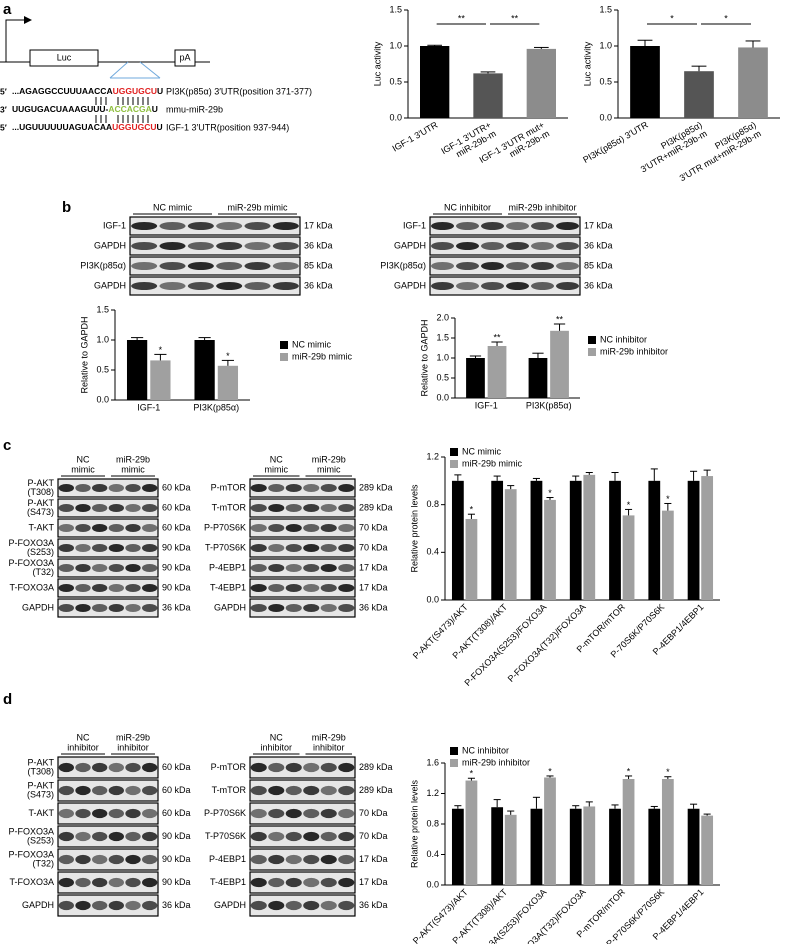 Image resolution: width=788 pixels, height=944 pixels. I want to click on y-axis-label: Luc activity, so click(587, 63).